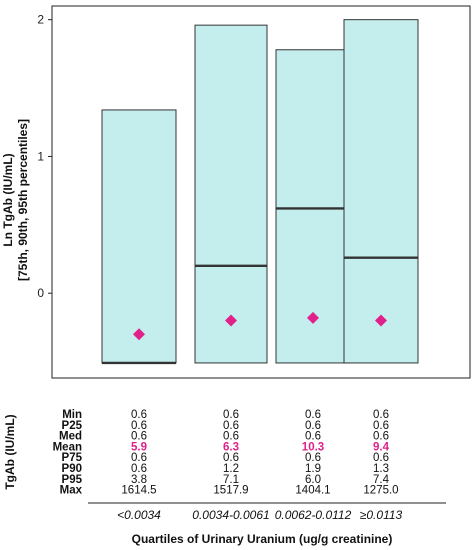  What do you see at coordinates (72, 458) in the screenshot?
I see `table-row-label: P75` at bounding box center [72, 458].